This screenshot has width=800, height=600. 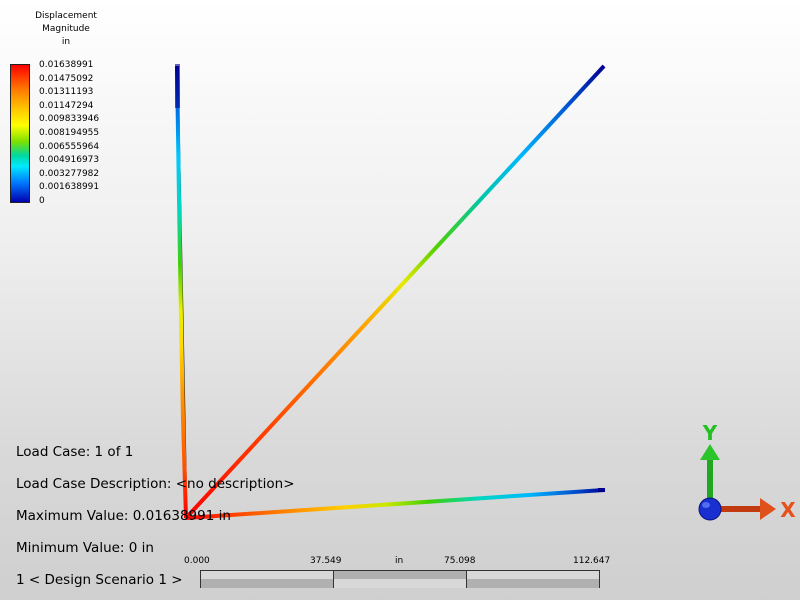 What do you see at coordinates (99, 580) in the screenshot?
I see `design-scenario-text: 1 < Design Scenario 1 >` at bounding box center [99, 580].